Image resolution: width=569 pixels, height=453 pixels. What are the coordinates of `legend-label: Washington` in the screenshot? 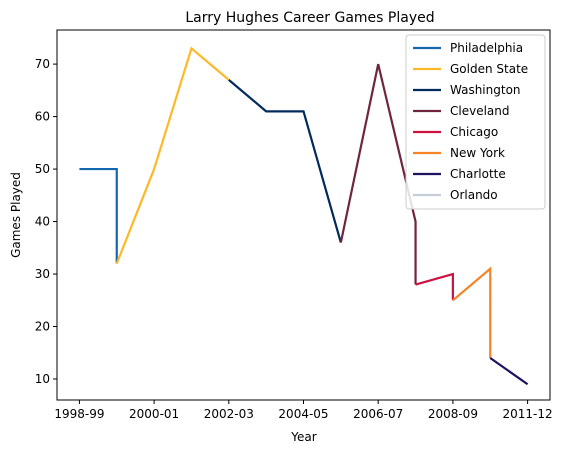 It's located at (485, 90).